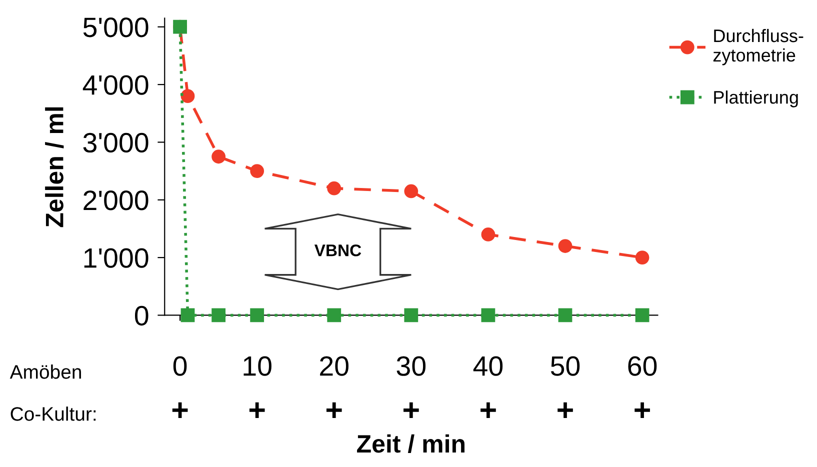 The width and height of the screenshot is (817, 467). What do you see at coordinates (334, 366) in the screenshot?
I see `x-tick-label: 20` at bounding box center [334, 366].